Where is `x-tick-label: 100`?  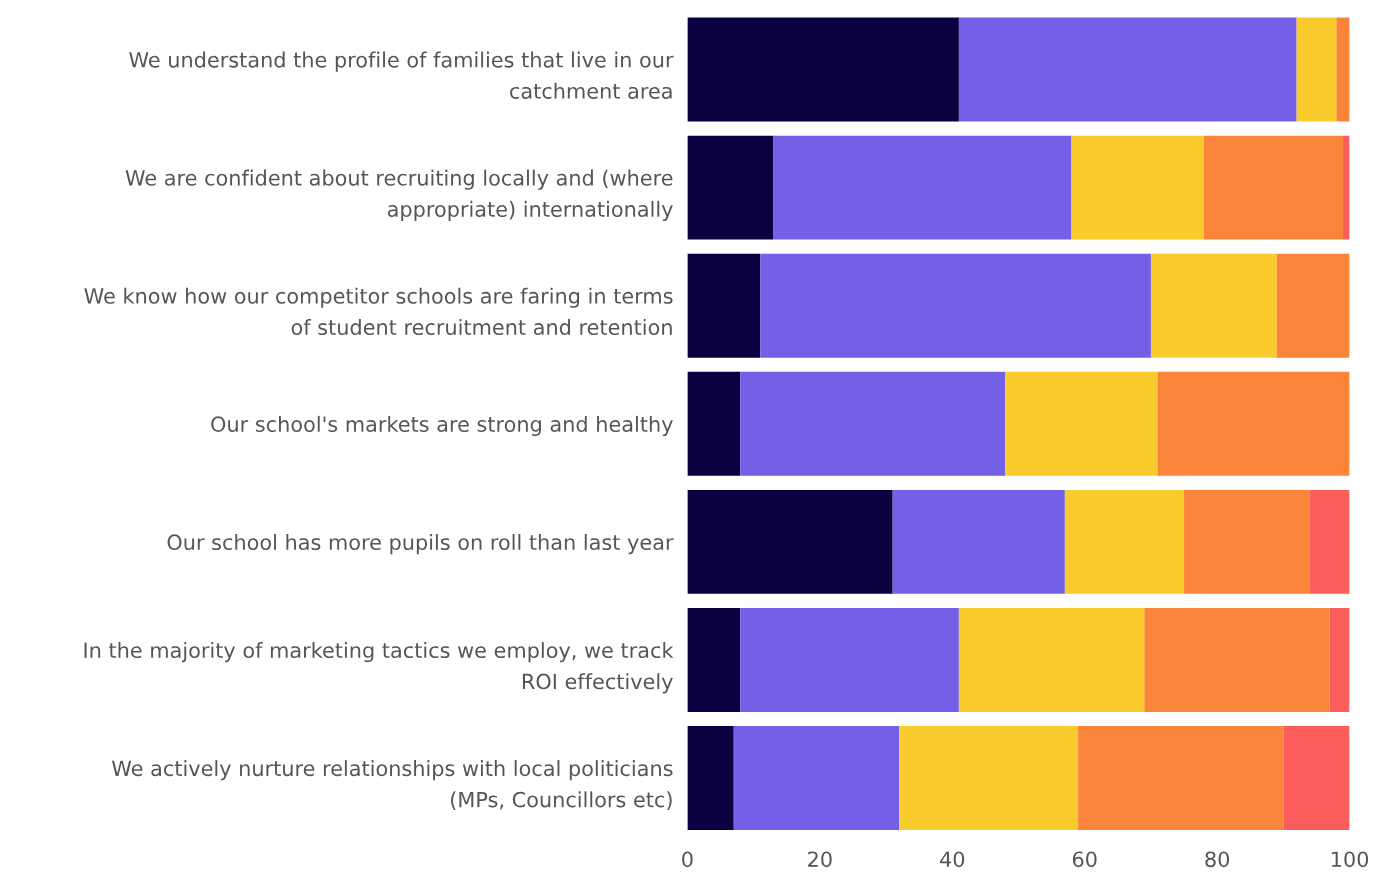 x-tick-label: 100 is located at coordinates (1350, 859).